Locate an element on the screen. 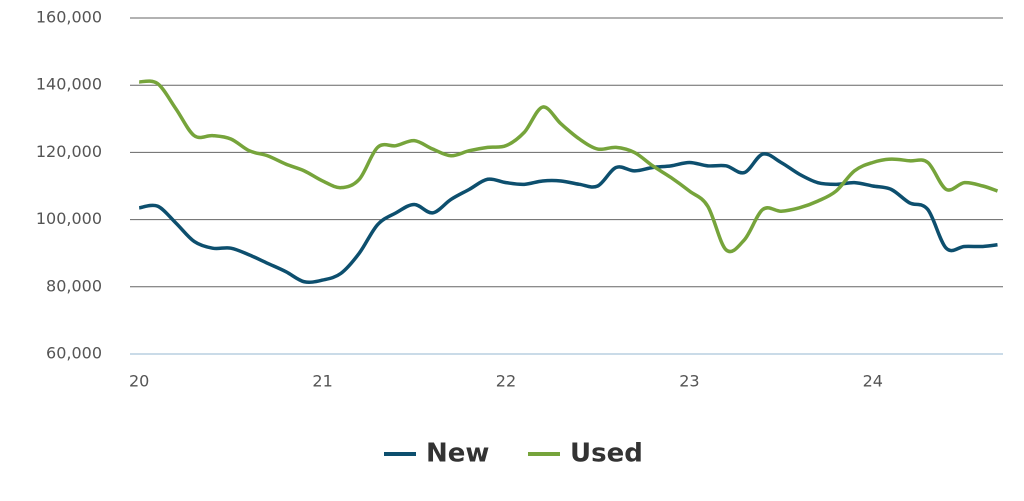  legend-label: New is located at coordinates (457, 454).